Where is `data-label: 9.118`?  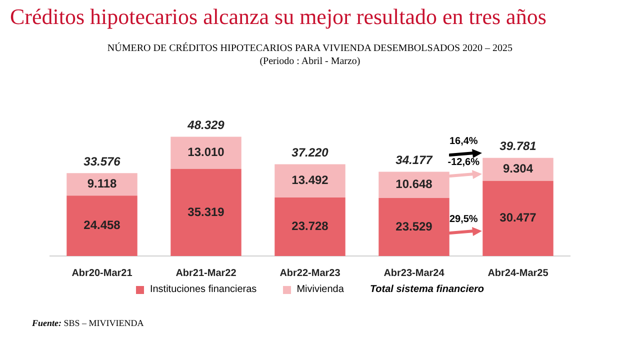 data-label: 9.118 is located at coordinates (102, 183).